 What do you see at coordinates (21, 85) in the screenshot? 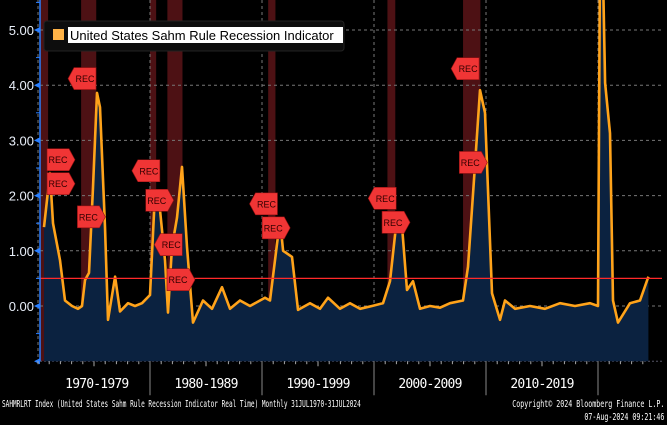
I see `y-tick-label: 4.00` at bounding box center [21, 85].